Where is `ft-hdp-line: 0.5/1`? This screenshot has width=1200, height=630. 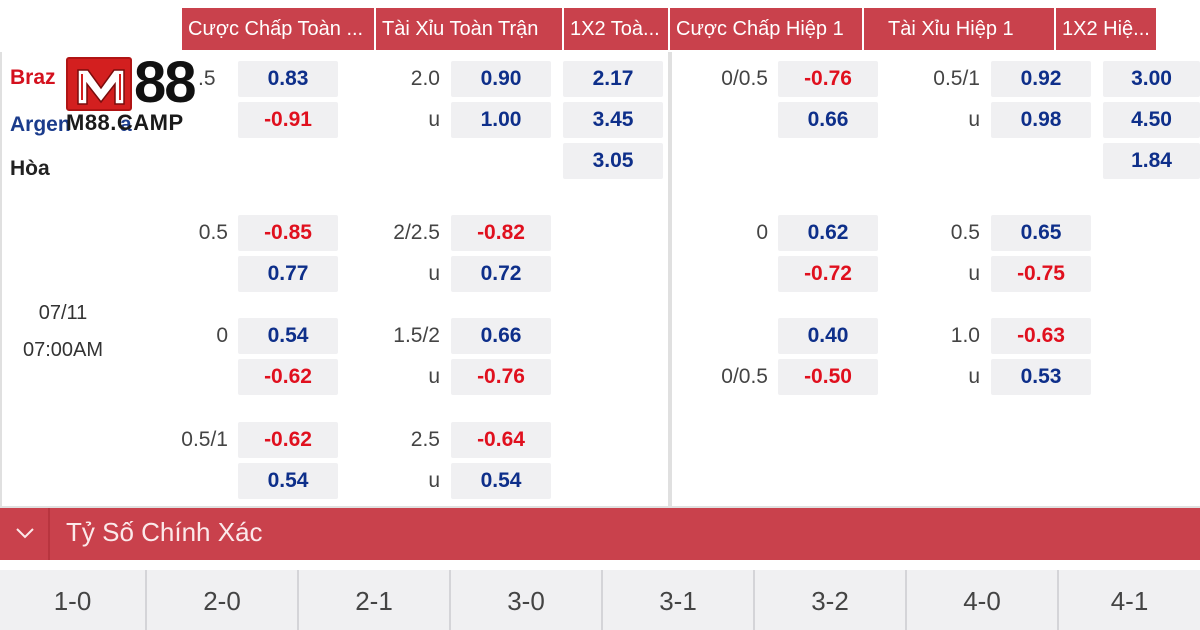 ft-hdp-line: 0.5/1 is located at coordinates (204, 439).